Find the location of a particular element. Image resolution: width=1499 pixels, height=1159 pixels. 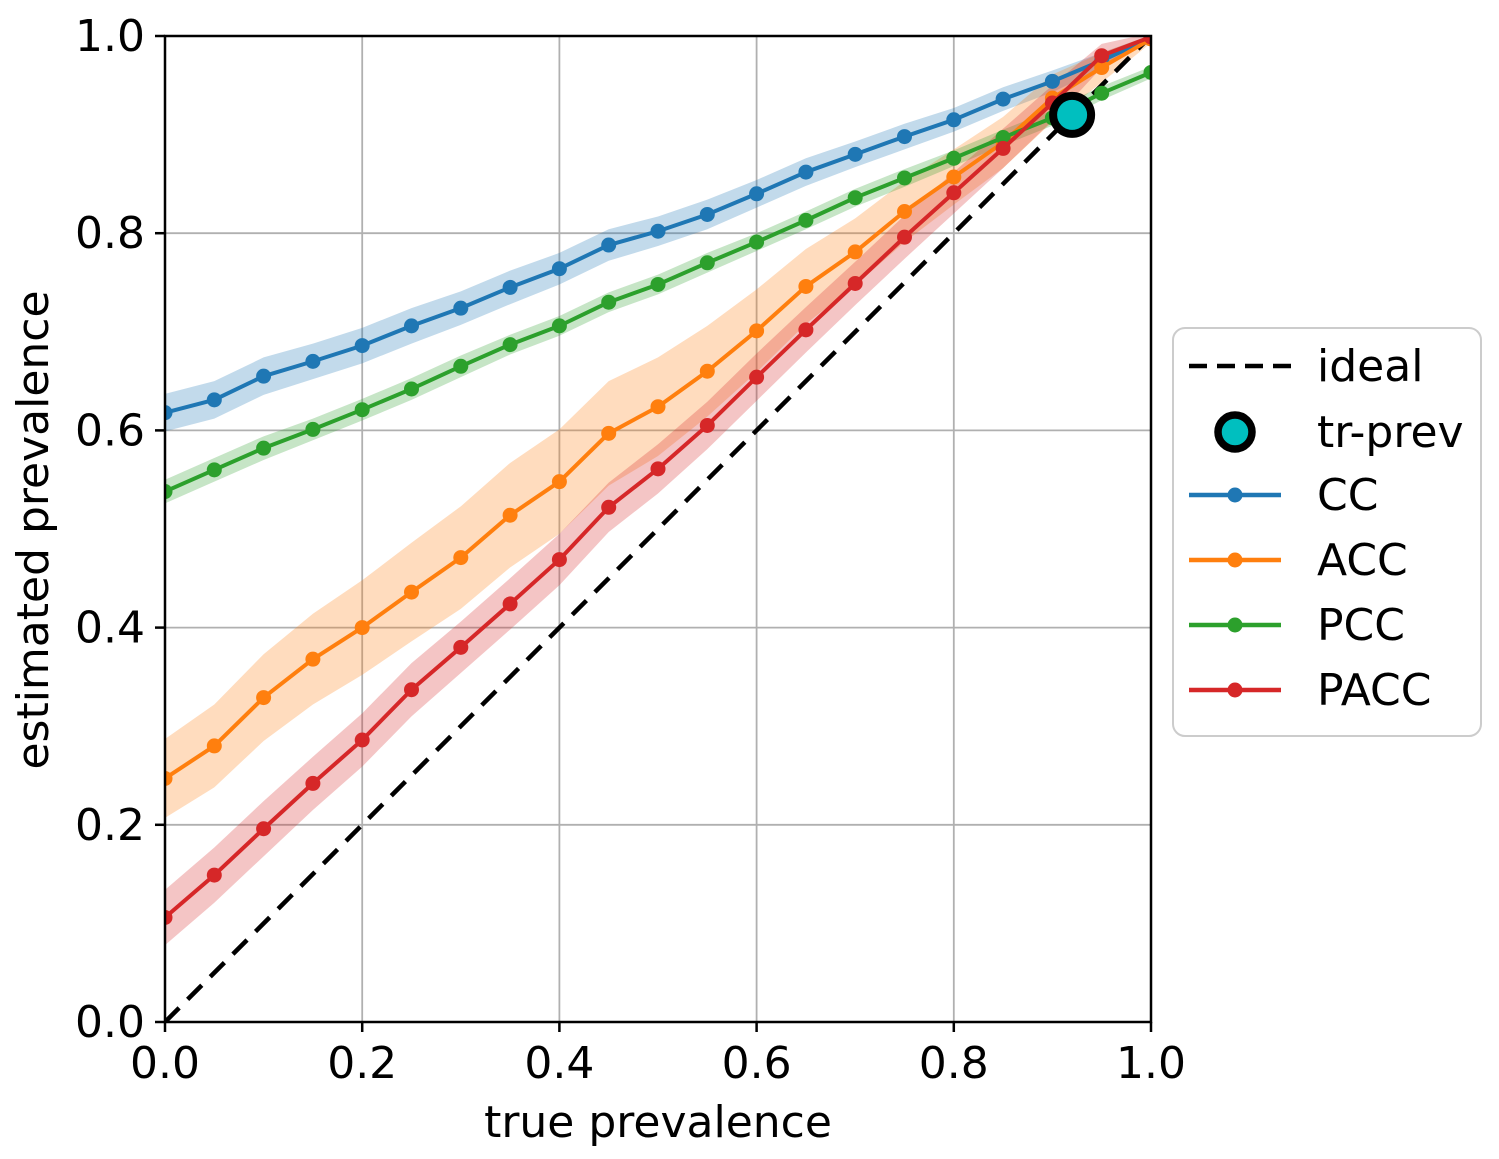

legend-label: PACC is located at coordinates (1374, 690).